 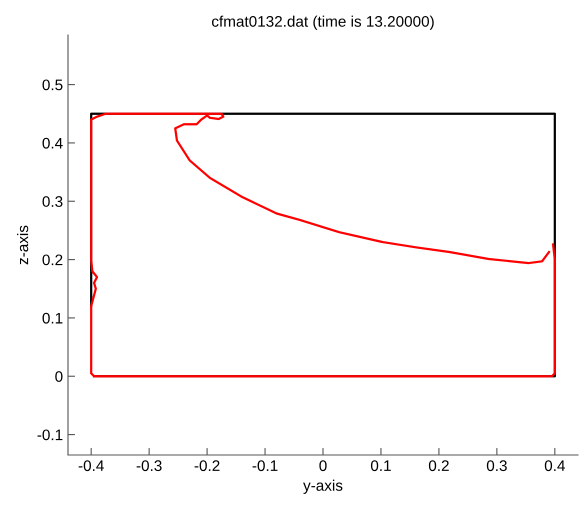 I want to click on x-tick-label: 0.1, so click(x=380, y=466).